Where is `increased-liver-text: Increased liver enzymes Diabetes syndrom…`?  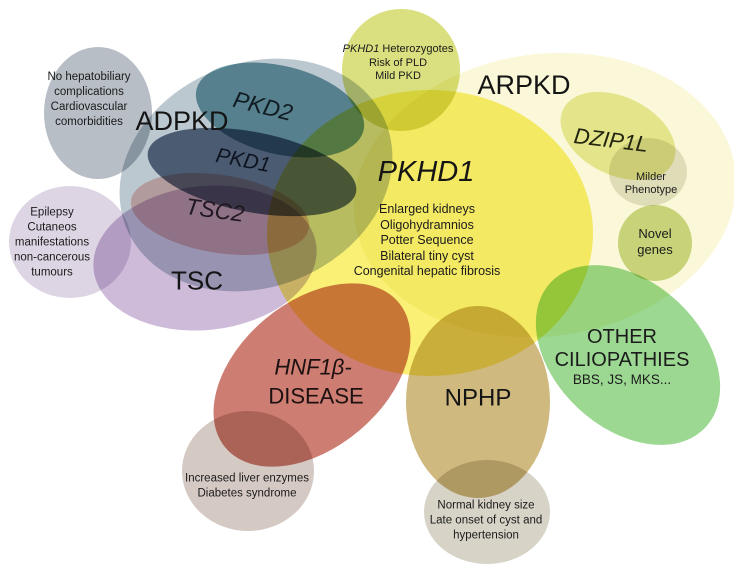 increased-liver-text: Increased liver enzymes Diabetes syndrom… is located at coordinates (247, 486).